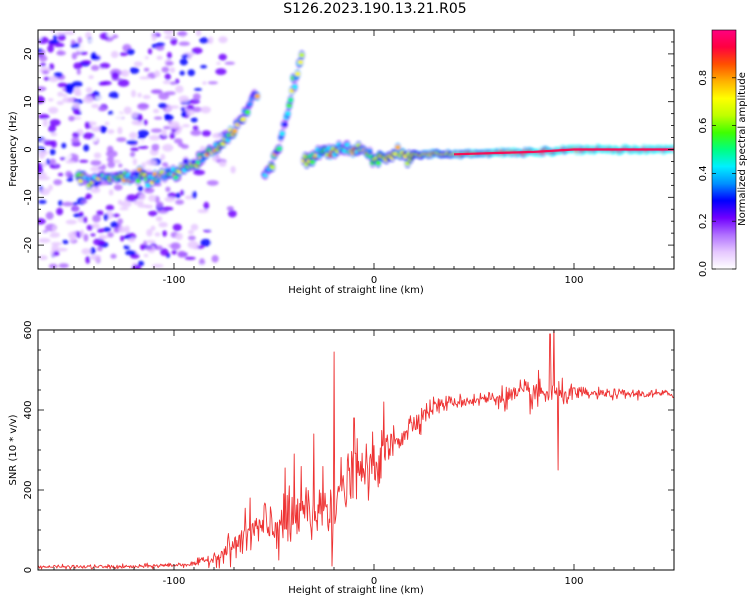  I want to click on y-tick-label: 0, so click(28, 570).